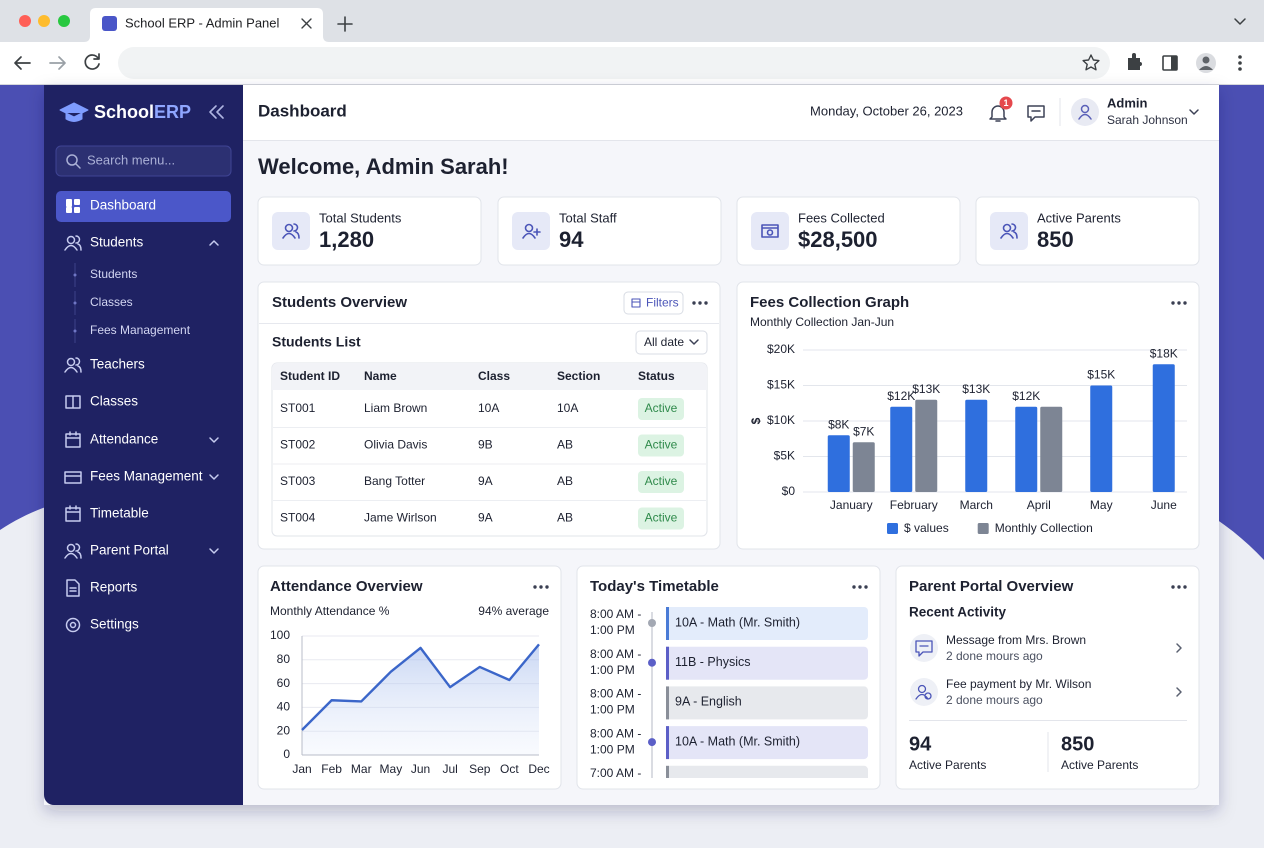 This screenshot has width=1264, height=848. What do you see at coordinates (841, 217) in the screenshot?
I see `stat-label: Fees Collected` at bounding box center [841, 217].